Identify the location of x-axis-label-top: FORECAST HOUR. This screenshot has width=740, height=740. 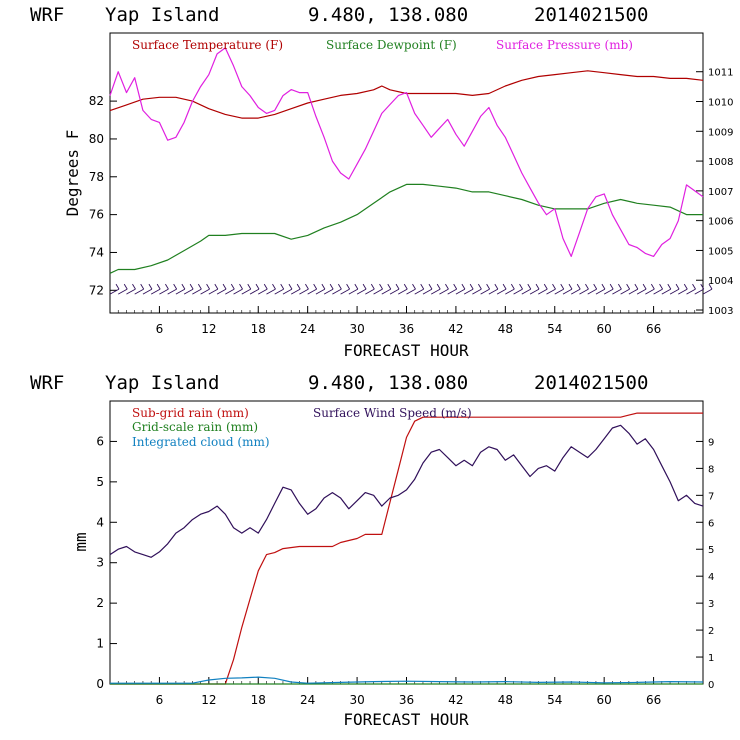
(406, 350).